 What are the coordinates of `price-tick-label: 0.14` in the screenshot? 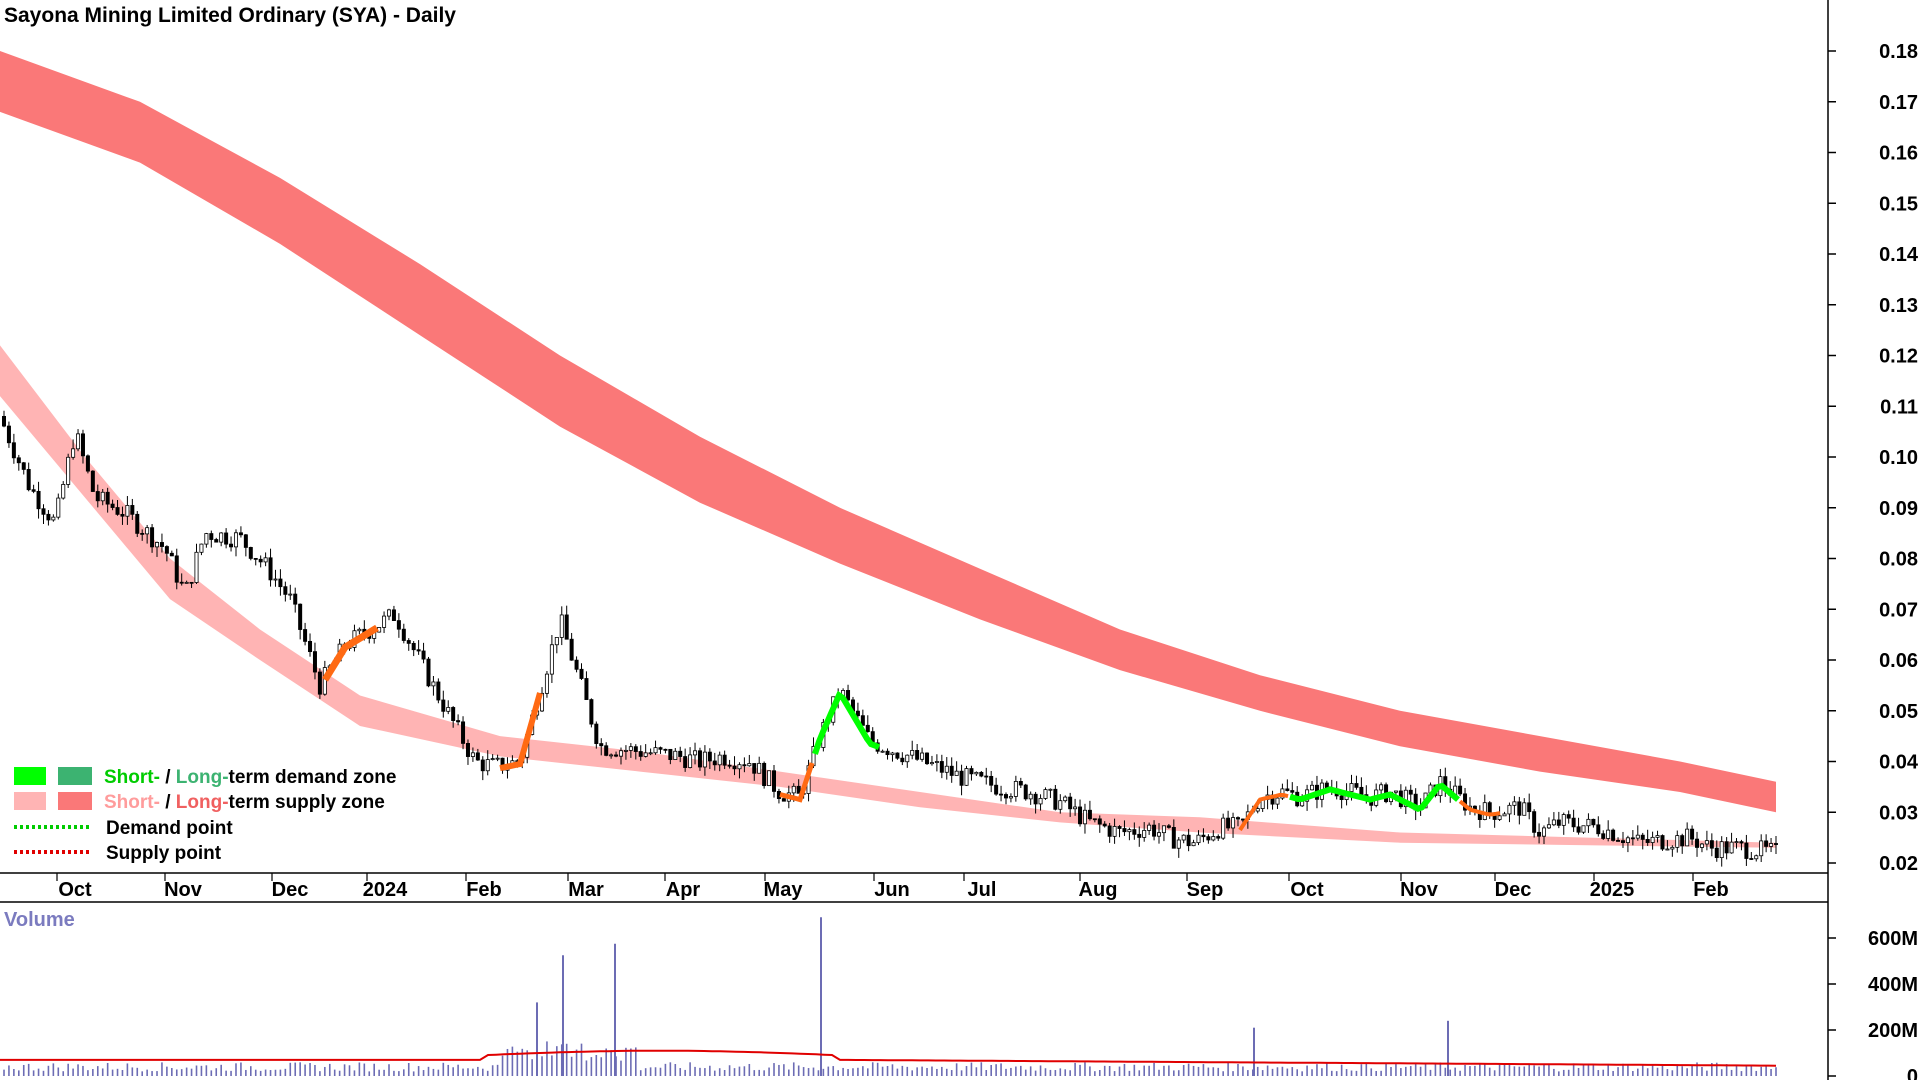 It's located at (1899, 255).